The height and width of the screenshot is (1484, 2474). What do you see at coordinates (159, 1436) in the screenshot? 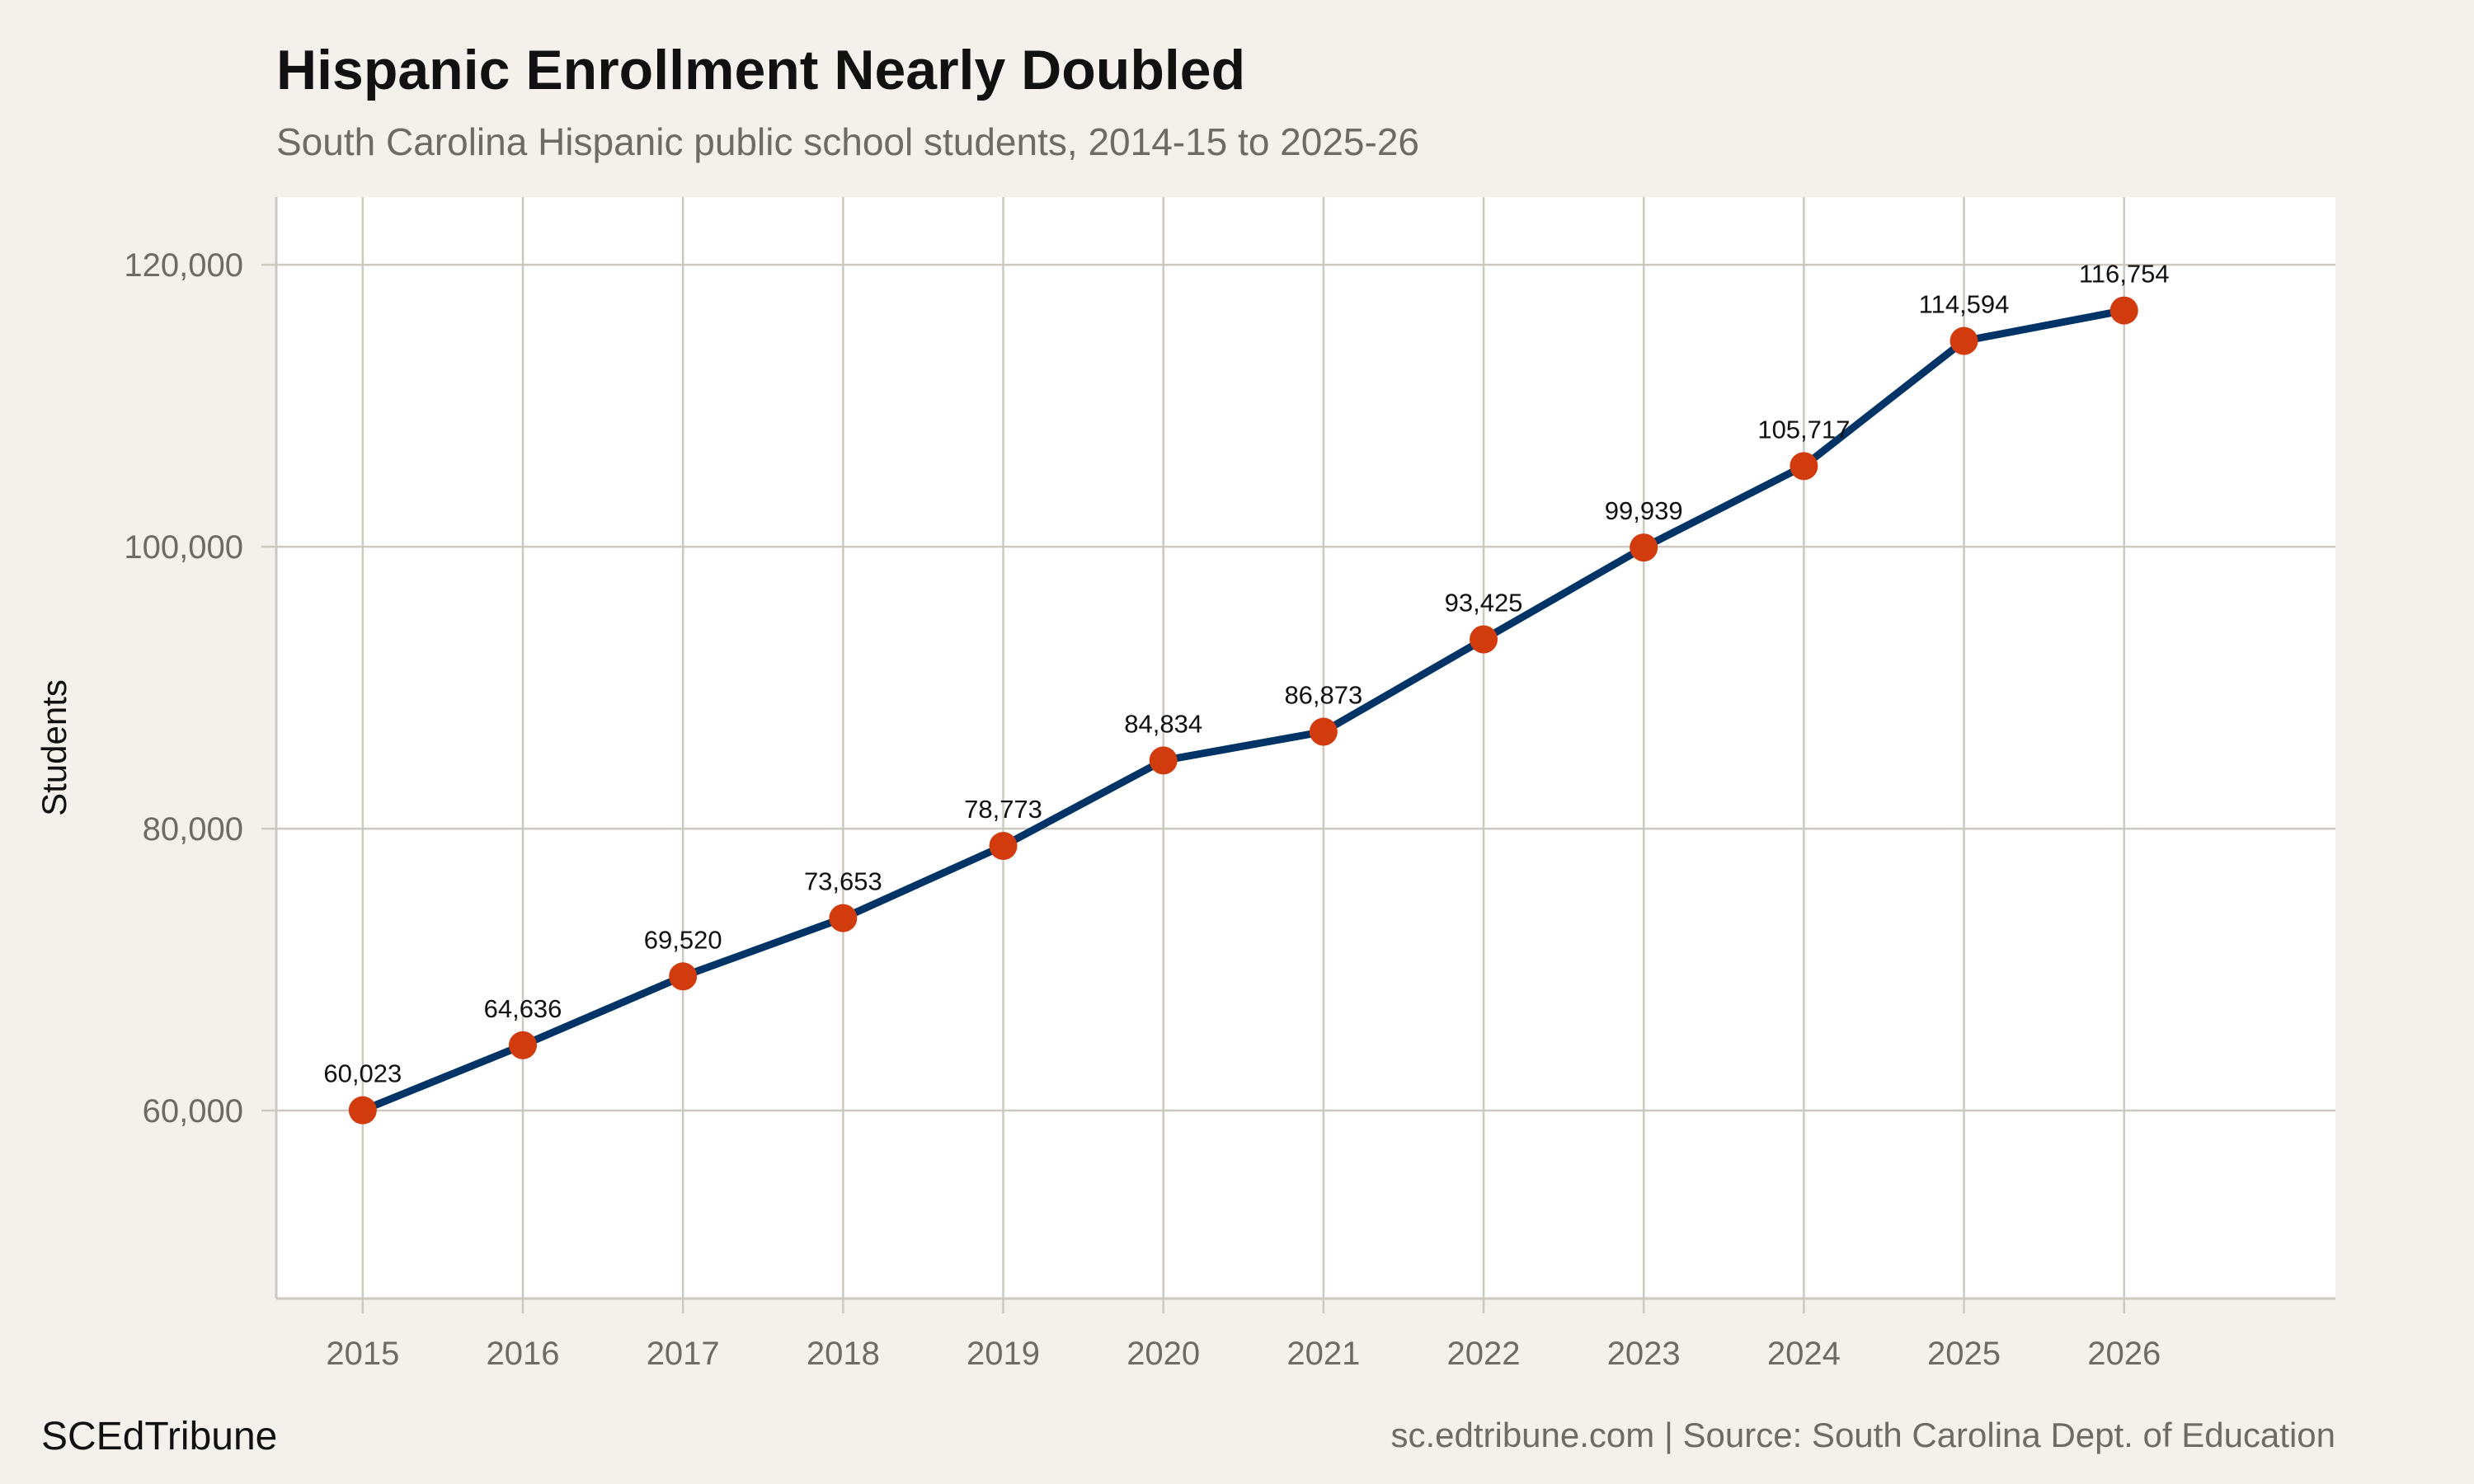
I see `brand-label: SCEdTribune` at bounding box center [159, 1436].